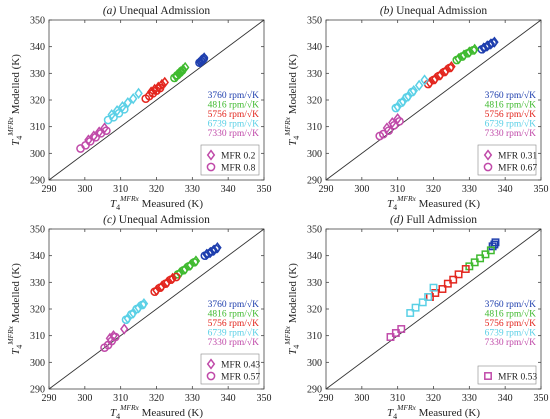 This screenshot has width=550, height=419. I want to click on x-tick-label: 300, so click(361, 189).